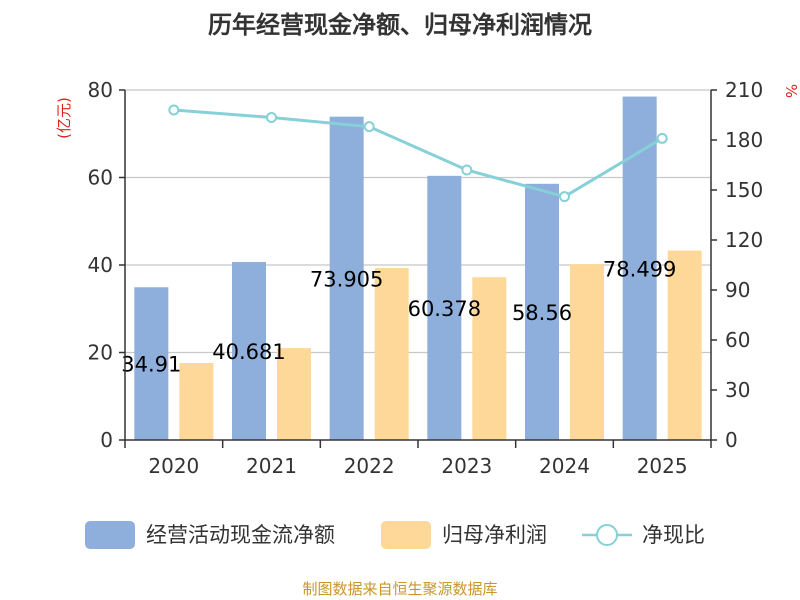 The image size is (800, 600). I want to click on y-right-tick-label: 210, so click(744, 90).